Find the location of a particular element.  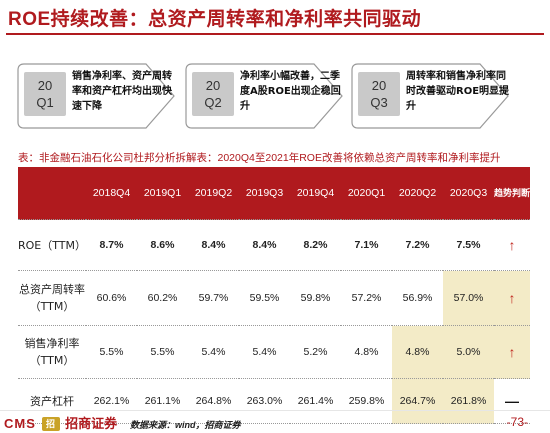

table-cell: 59.7% is located at coordinates (213, 298).